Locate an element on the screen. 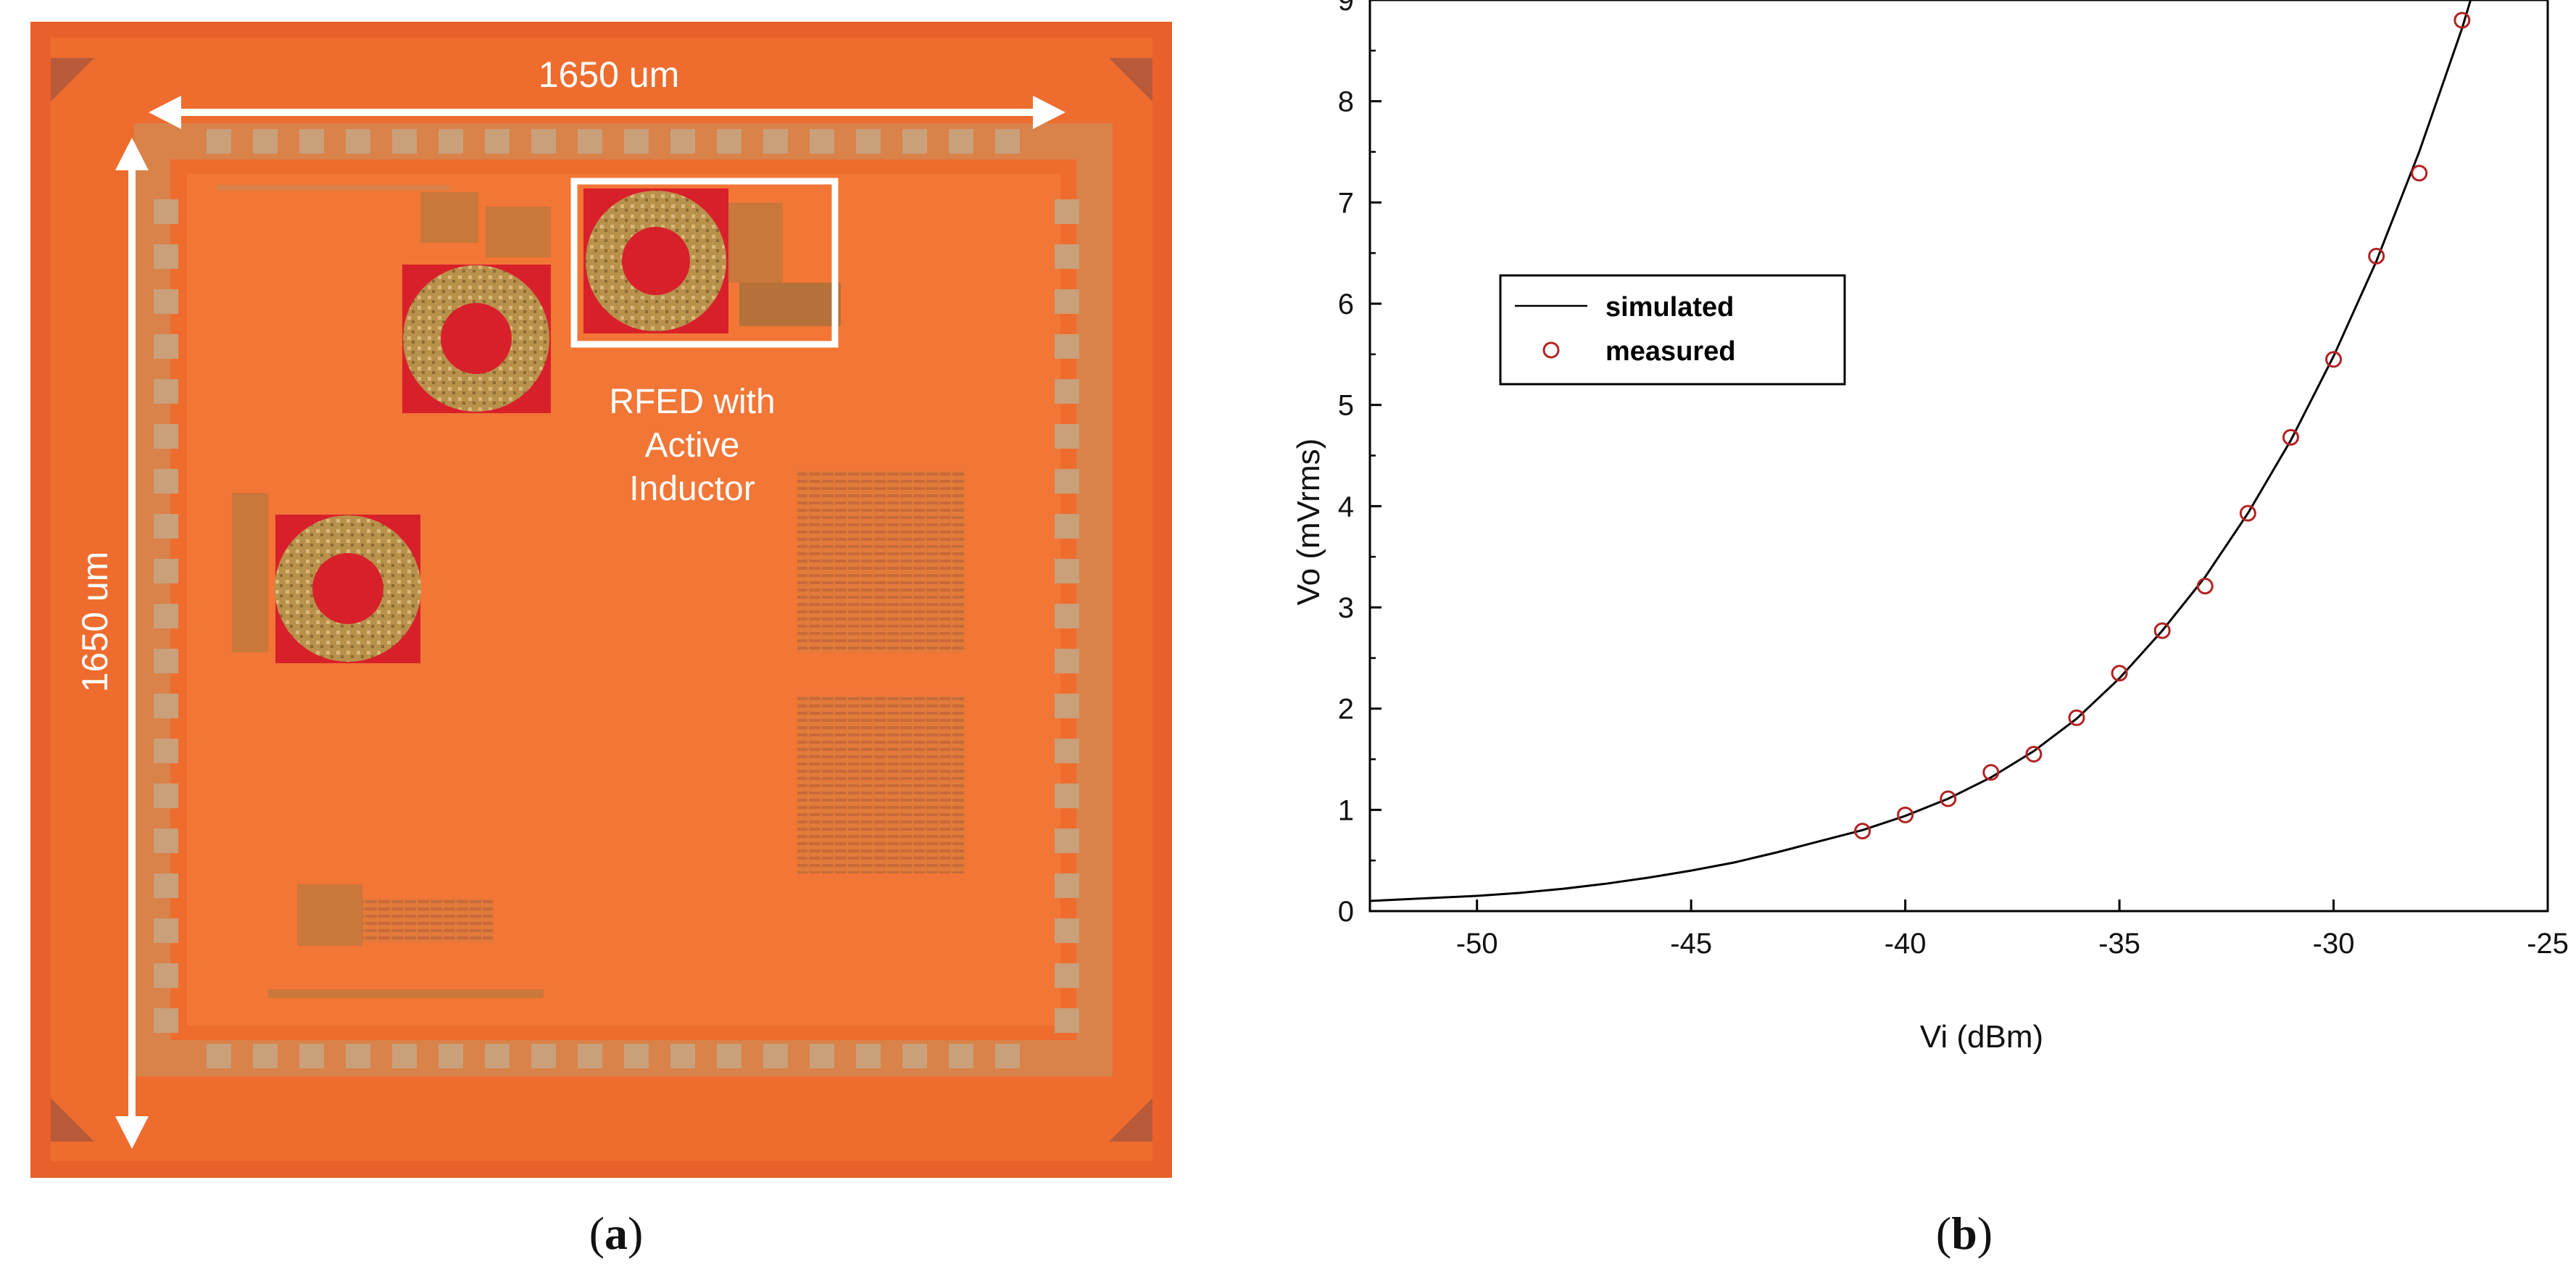 Image resolution: width=2576 pixels, height=1288 pixels. height-dimension-label: 1650 um is located at coordinates (95, 622).